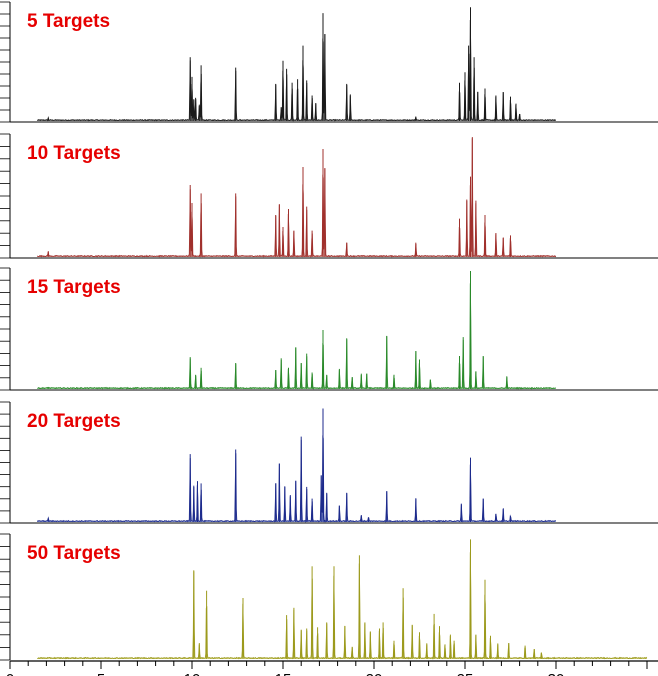 Image resolution: width=658 pixels, height=676 pixels. Describe the element at coordinates (332, 668) in the screenshot. I see `x-axis: 0 5 10 15 20 25 30` at that location.